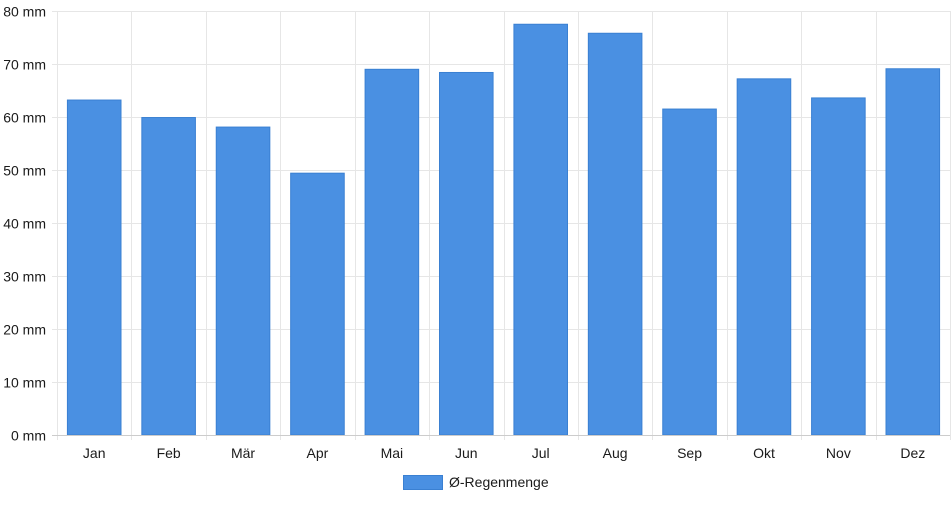 The height and width of the screenshot is (505, 952). I want to click on bar-mai, so click(392, 252).